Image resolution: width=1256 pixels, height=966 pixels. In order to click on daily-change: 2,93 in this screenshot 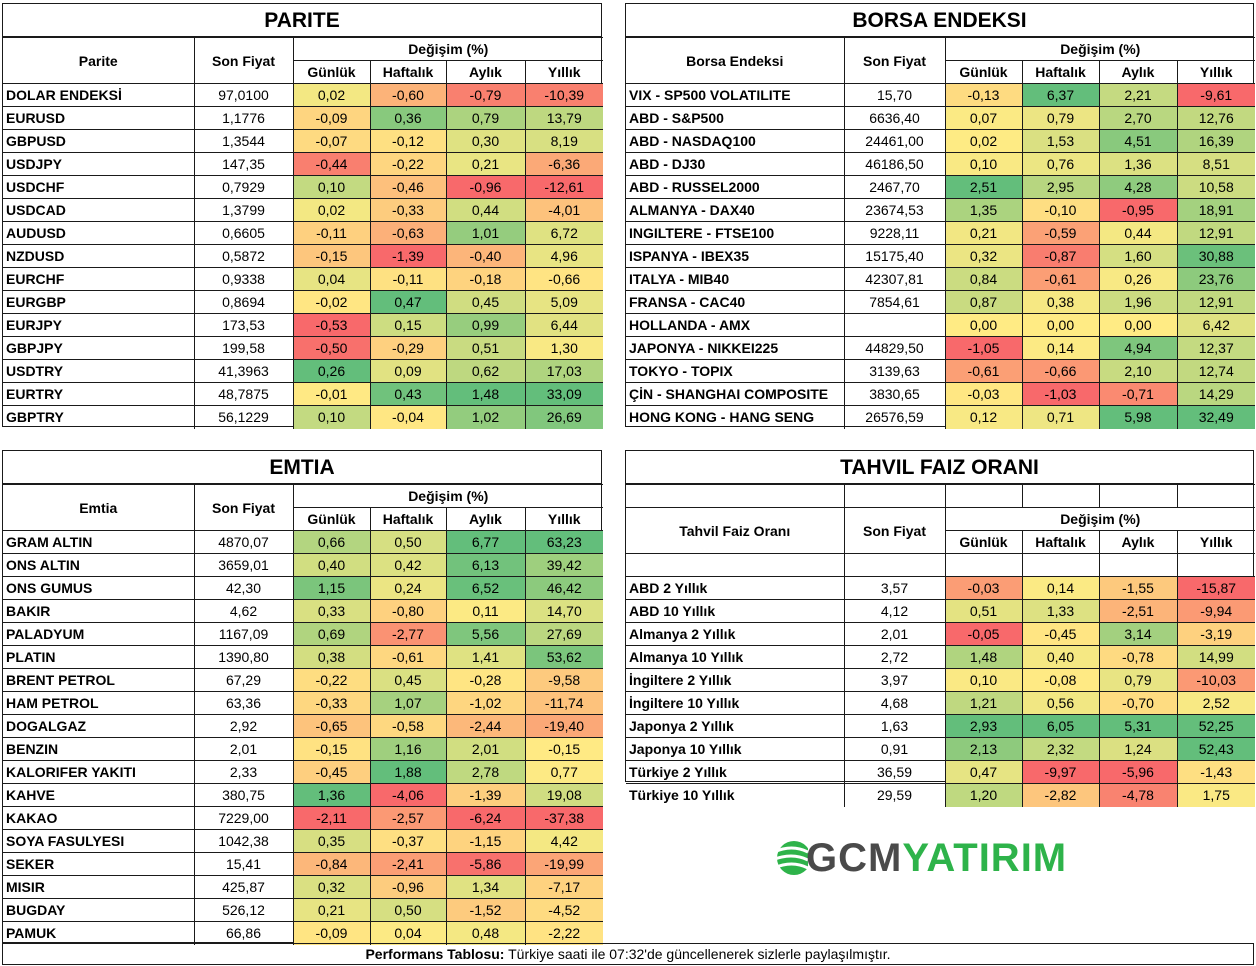, I will do `click(983, 726)`.